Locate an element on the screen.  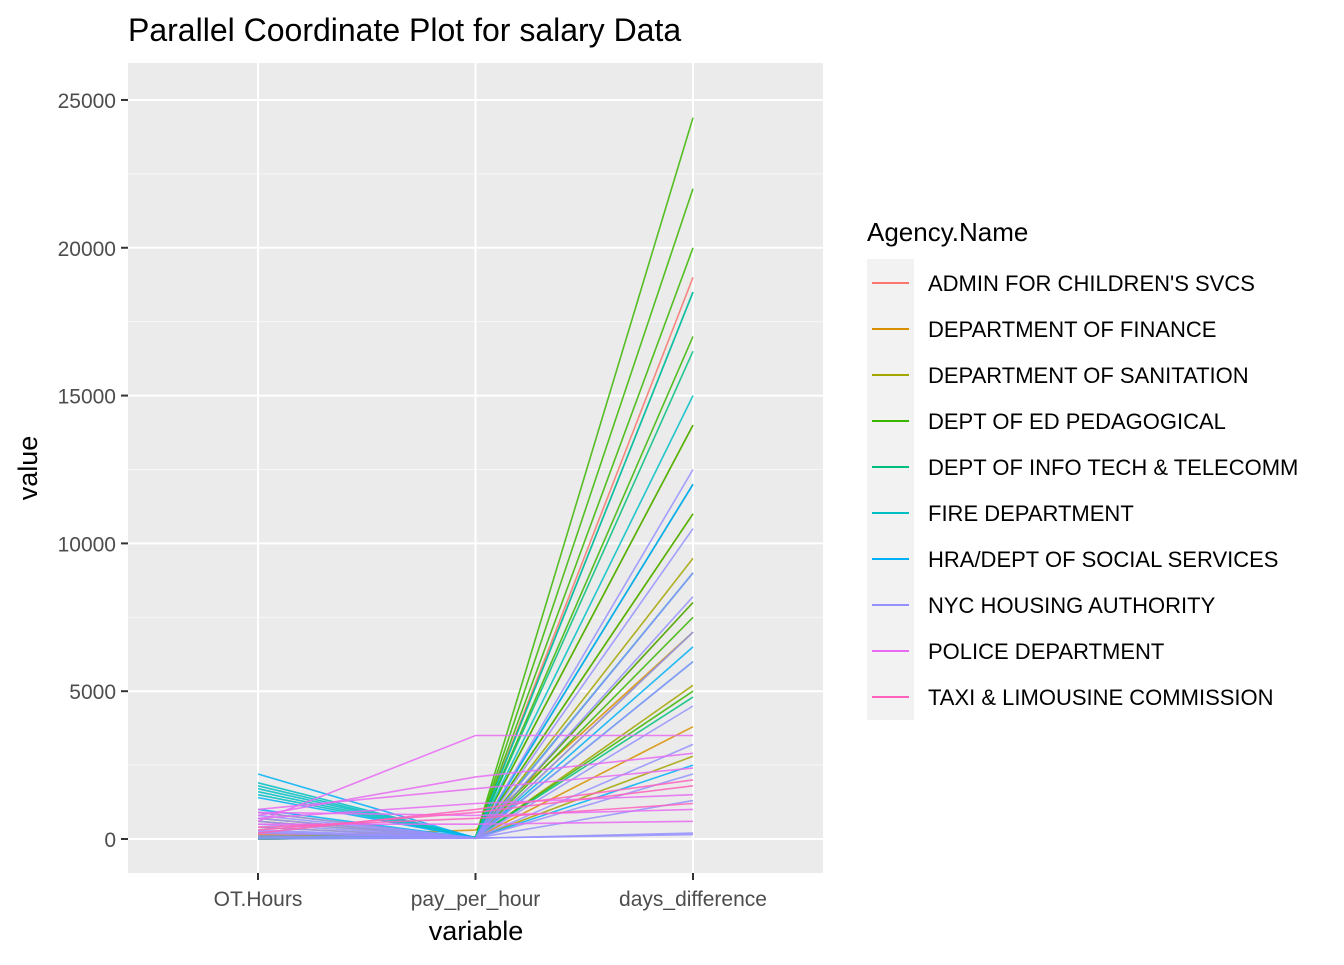
y-tick-label: 15000 is located at coordinates (87, 397).